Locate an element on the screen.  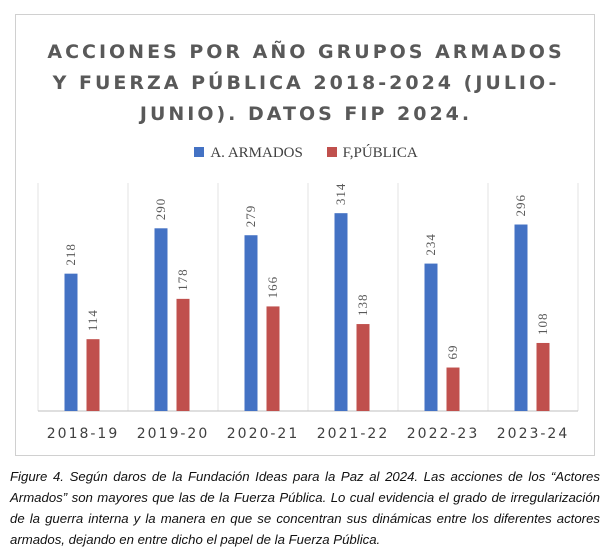
data-label: 218 is located at coordinates (70, 254).